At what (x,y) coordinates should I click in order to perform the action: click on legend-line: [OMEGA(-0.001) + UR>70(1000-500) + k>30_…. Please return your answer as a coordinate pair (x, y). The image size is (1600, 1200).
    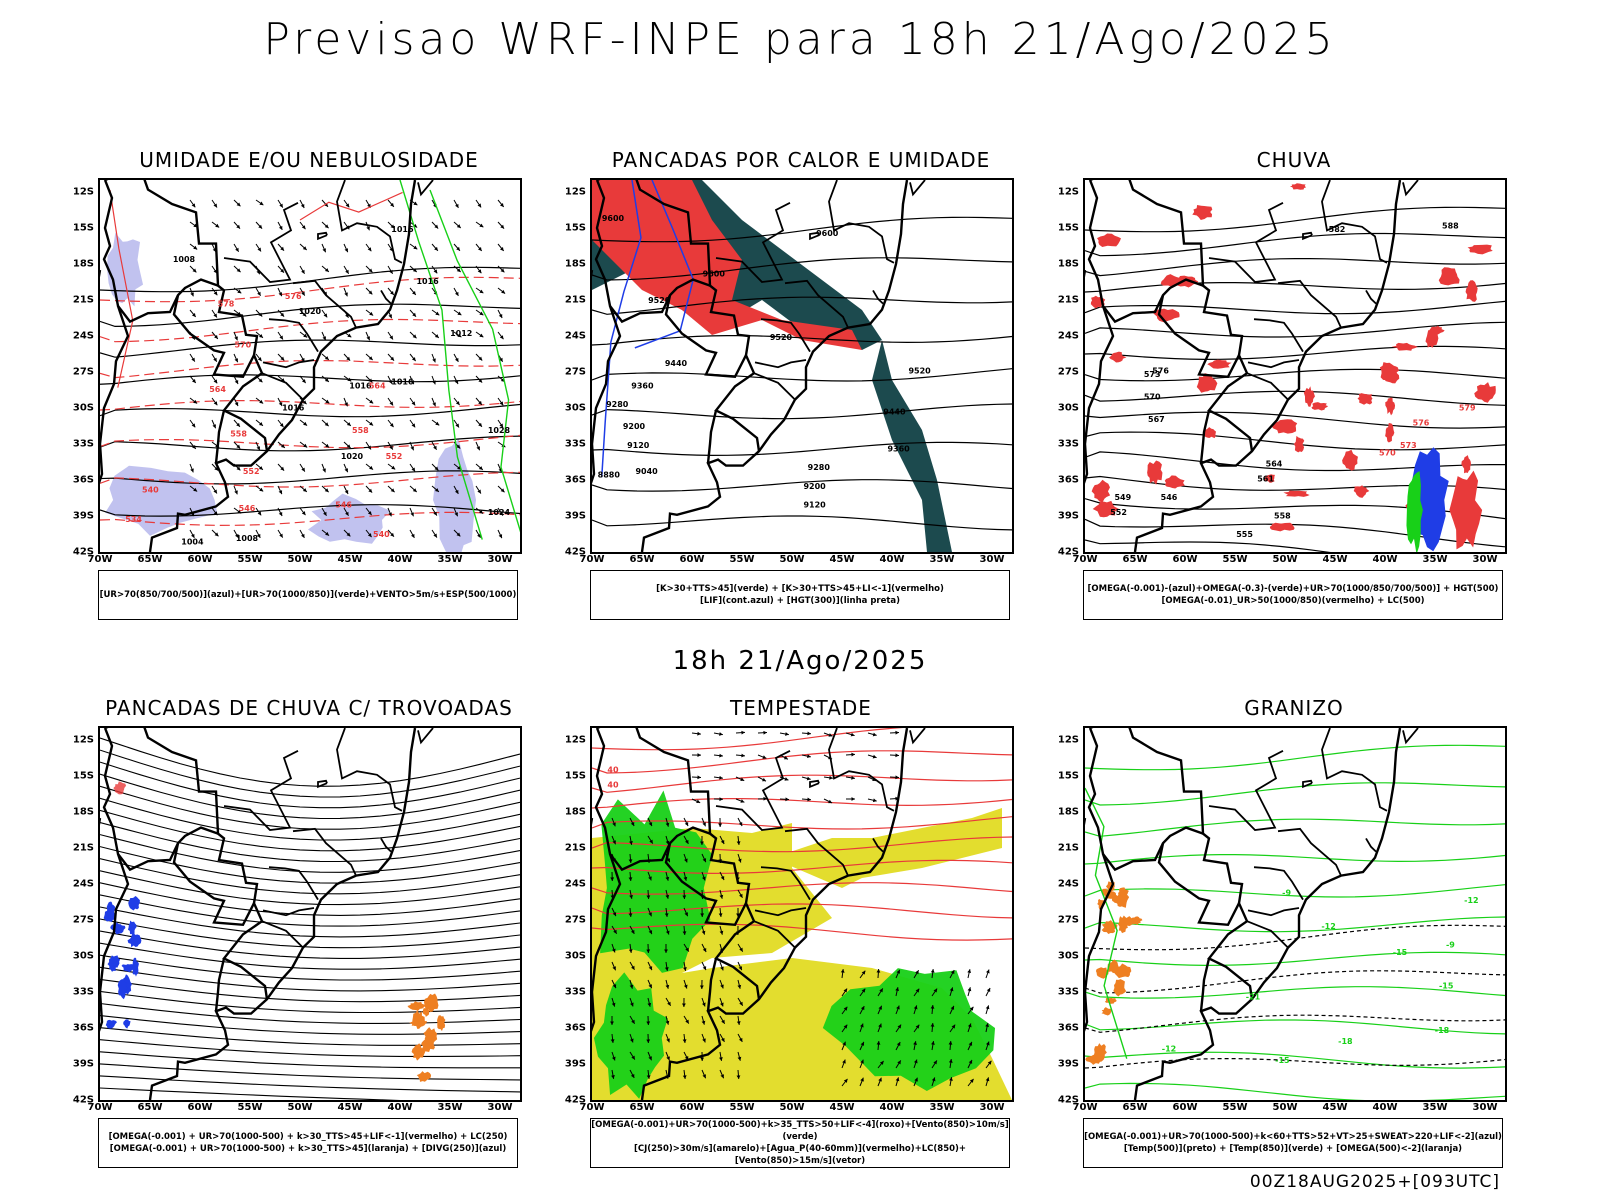
    Looking at the image, I should click on (308, 1149).